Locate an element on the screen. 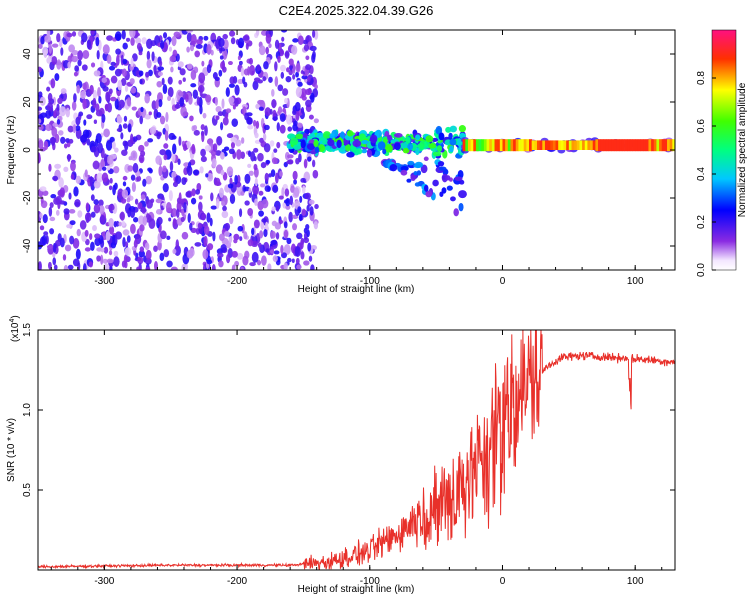  figure-title: C2E4.2025.322.04.39.G26 is located at coordinates (356, 10).